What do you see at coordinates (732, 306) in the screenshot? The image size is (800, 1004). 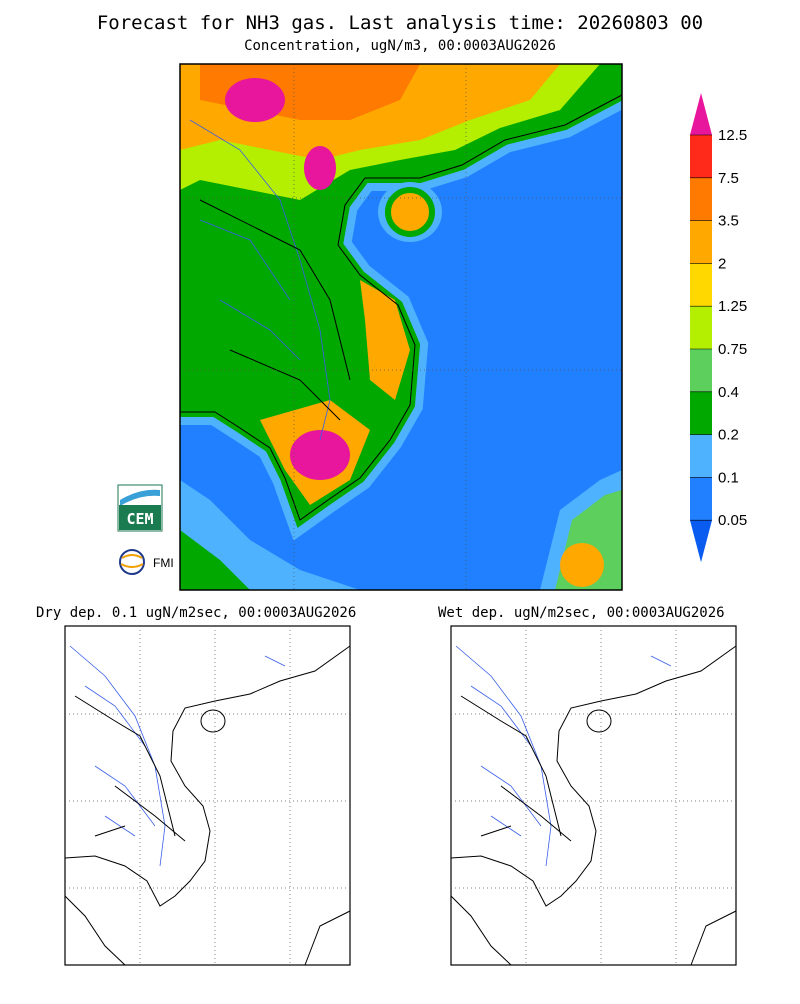 I see `colorbar-label: 1.25` at bounding box center [732, 306].